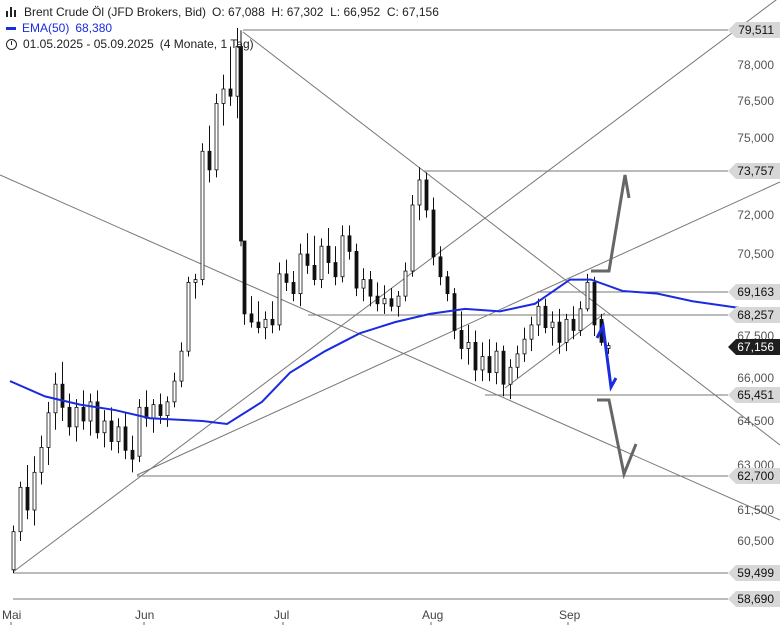  What do you see at coordinates (570, 615) in the screenshot?
I see `x-tick-label: Sep` at bounding box center [570, 615].